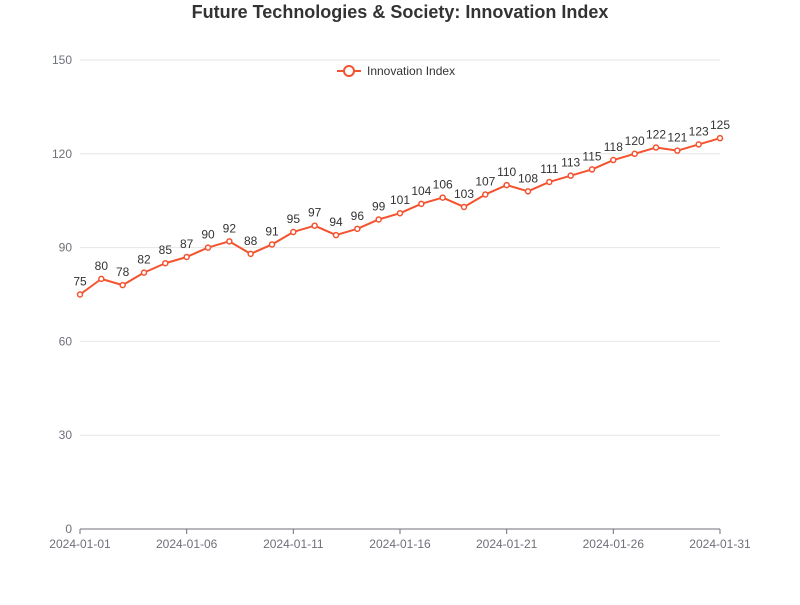  Describe the element at coordinates (635, 141) in the screenshot. I see `data-label: 120` at that location.